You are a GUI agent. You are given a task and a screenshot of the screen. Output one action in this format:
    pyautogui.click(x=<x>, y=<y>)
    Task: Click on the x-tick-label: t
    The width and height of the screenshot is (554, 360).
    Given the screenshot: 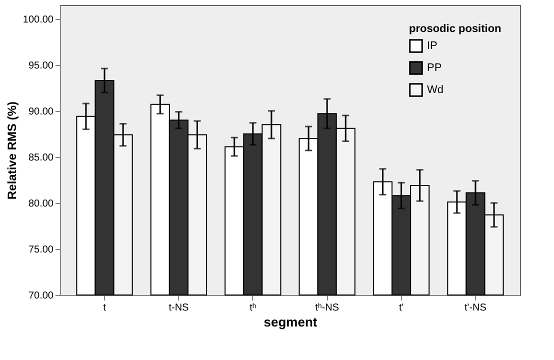 What is the action you would take?
    pyautogui.click(x=104, y=308)
    